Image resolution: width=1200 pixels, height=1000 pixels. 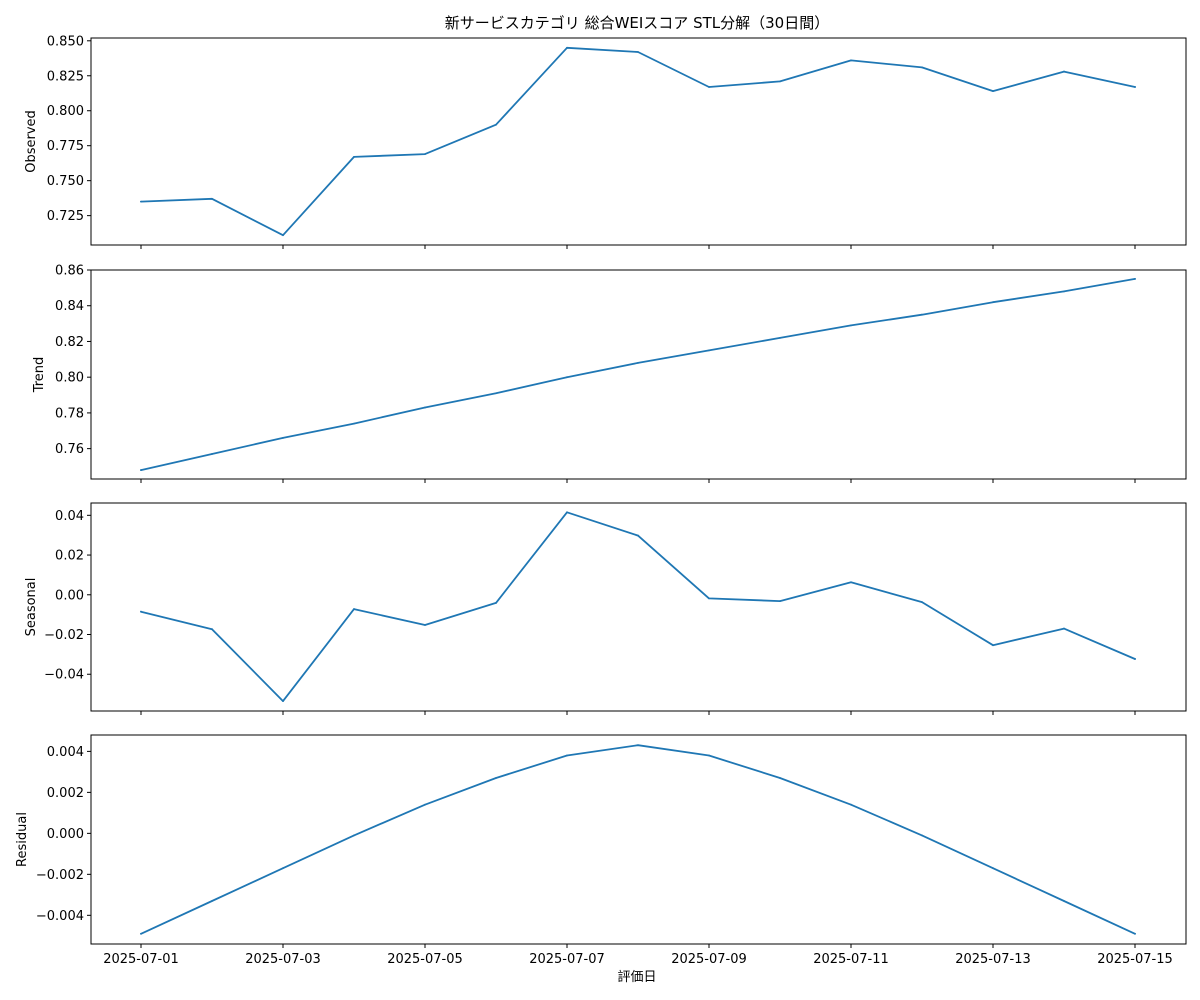 I want to click on y-tick-label: 0.002, so click(x=65, y=793).